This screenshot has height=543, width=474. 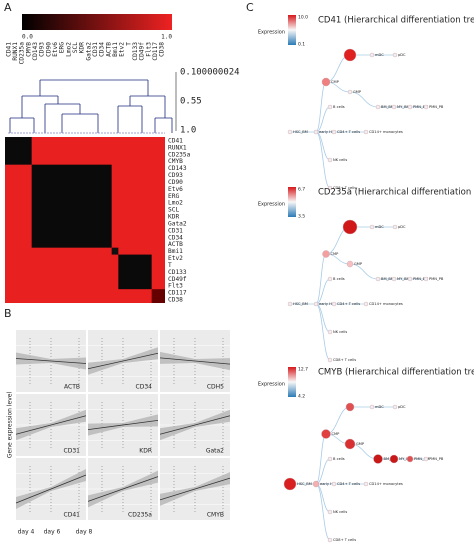 I want to click on plot-label: CD34, so click(x=144, y=387).